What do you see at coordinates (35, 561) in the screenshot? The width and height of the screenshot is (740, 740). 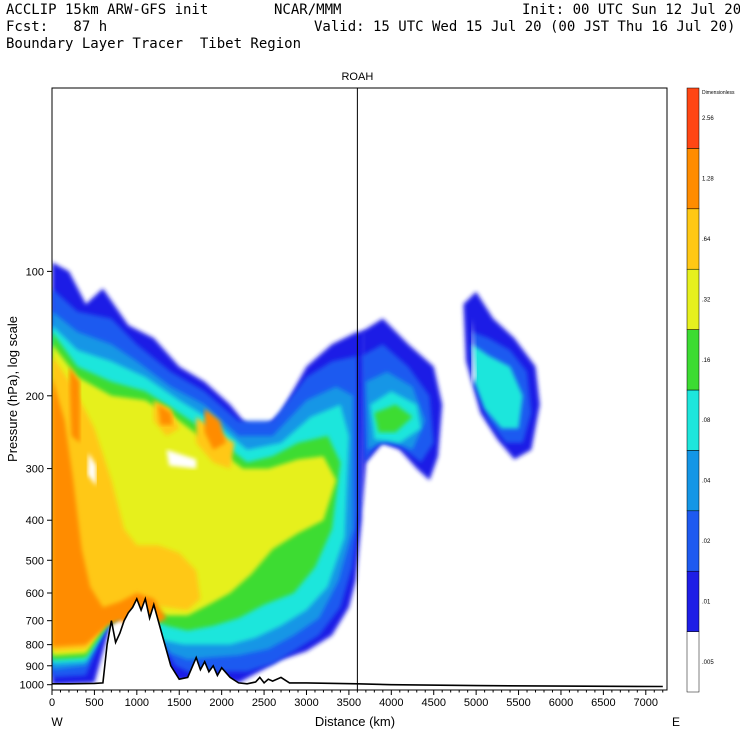 I see `y-tick-label: 500` at bounding box center [35, 561].